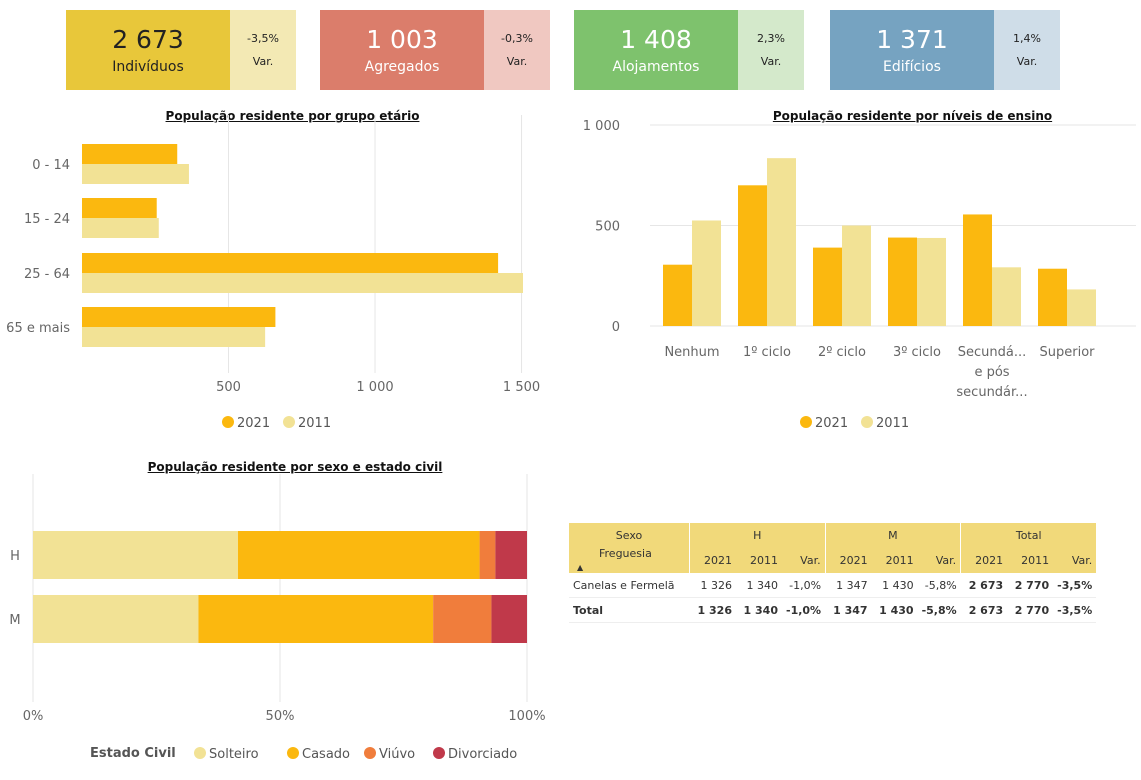  What do you see at coordinates (912, 67) in the screenshot?
I see `kpi-label: Edifícios` at bounding box center [912, 67].